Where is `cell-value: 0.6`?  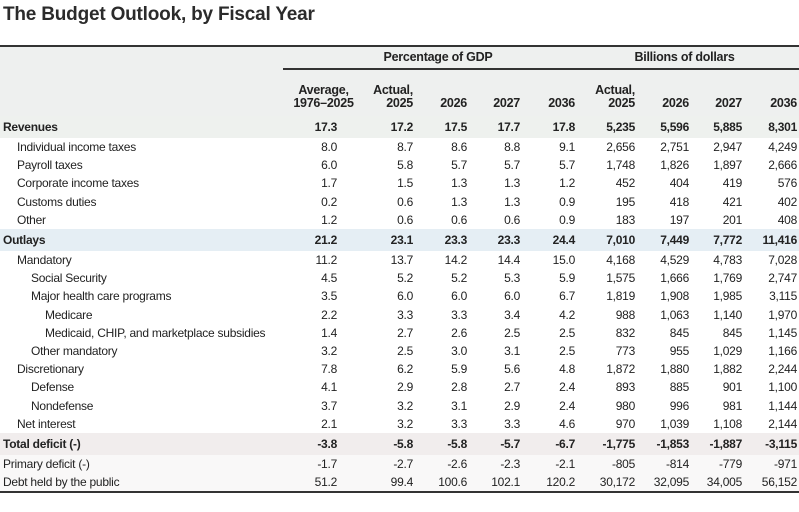
cell-value: 0.6 is located at coordinates (405, 219).